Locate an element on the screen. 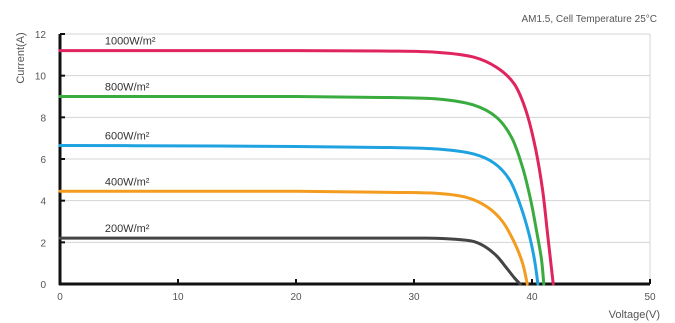 Image resolution: width=675 pixels, height=323 pixels. y-axis-title: Current(A) is located at coordinates (21, 57).